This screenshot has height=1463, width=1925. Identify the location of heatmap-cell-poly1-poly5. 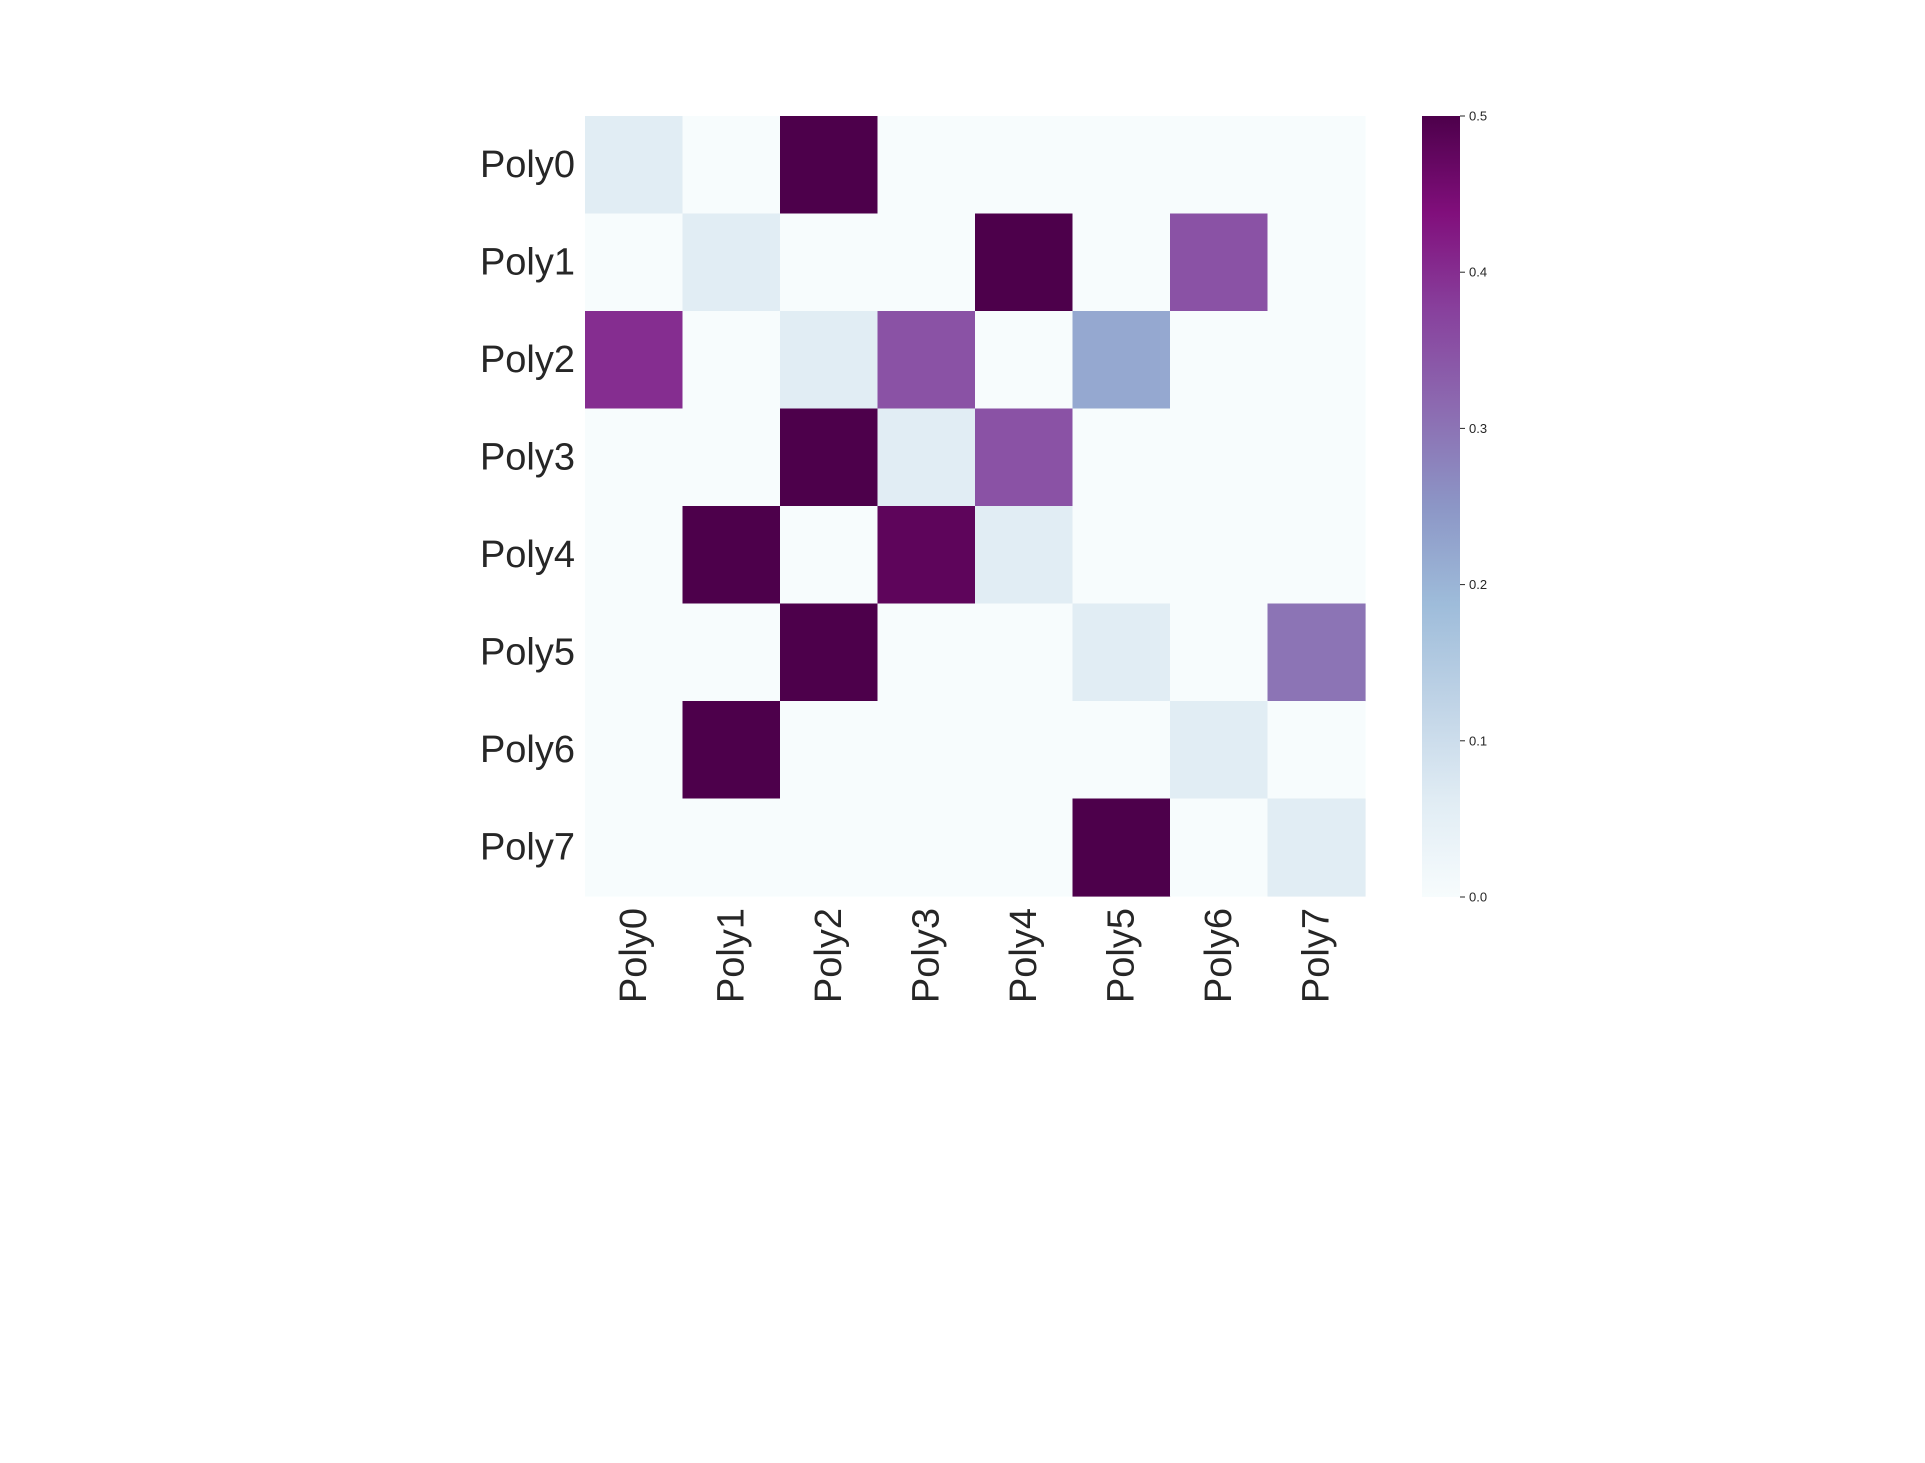
(1121, 262).